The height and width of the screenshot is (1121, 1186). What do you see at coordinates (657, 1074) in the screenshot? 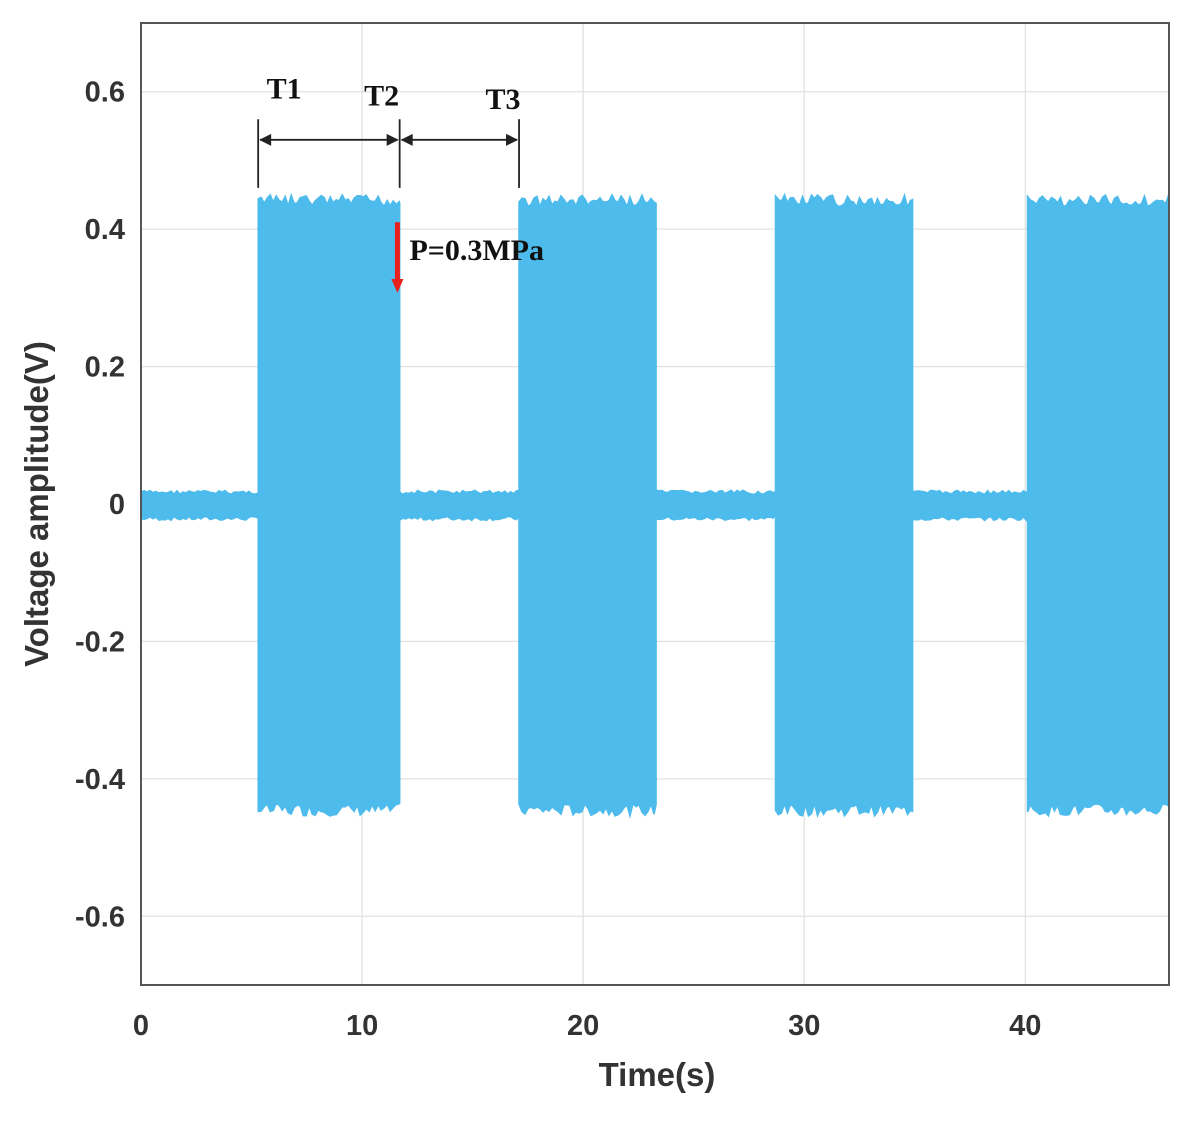
I see `x-axis-label: Time(s)` at bounding box center [657, 1074].